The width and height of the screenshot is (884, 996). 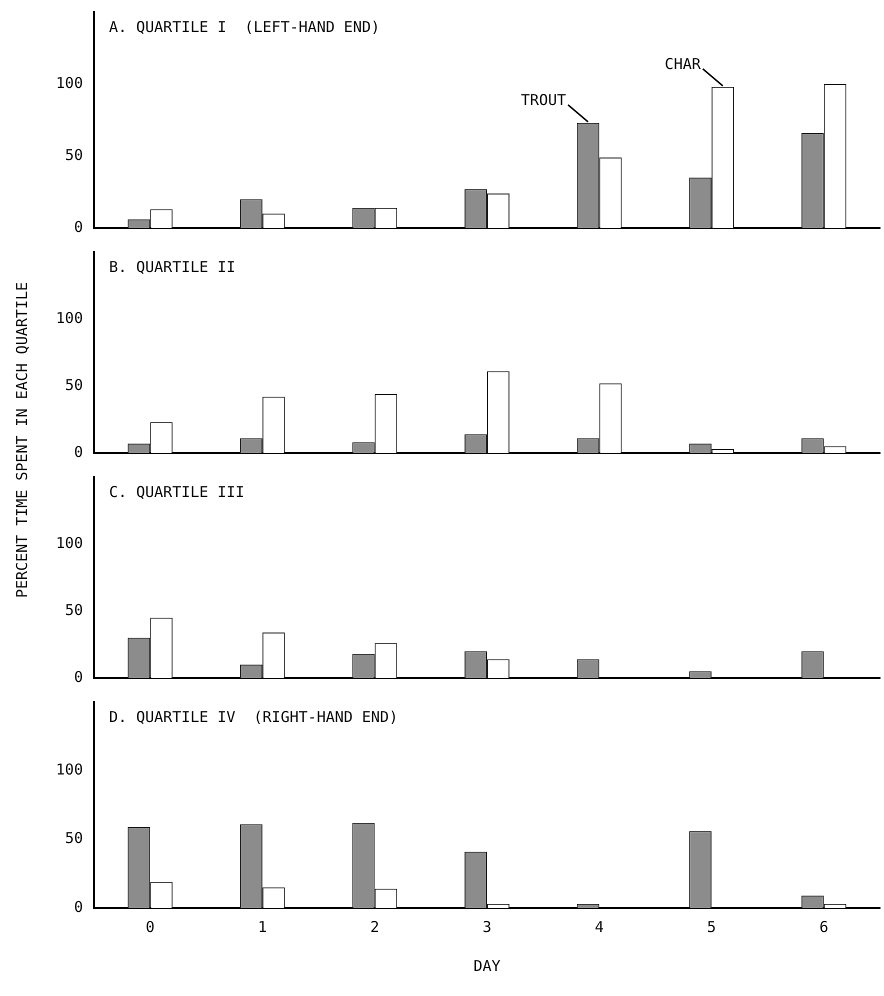 I want to click on x-tick-label: 6, so click(x=823, y=927).